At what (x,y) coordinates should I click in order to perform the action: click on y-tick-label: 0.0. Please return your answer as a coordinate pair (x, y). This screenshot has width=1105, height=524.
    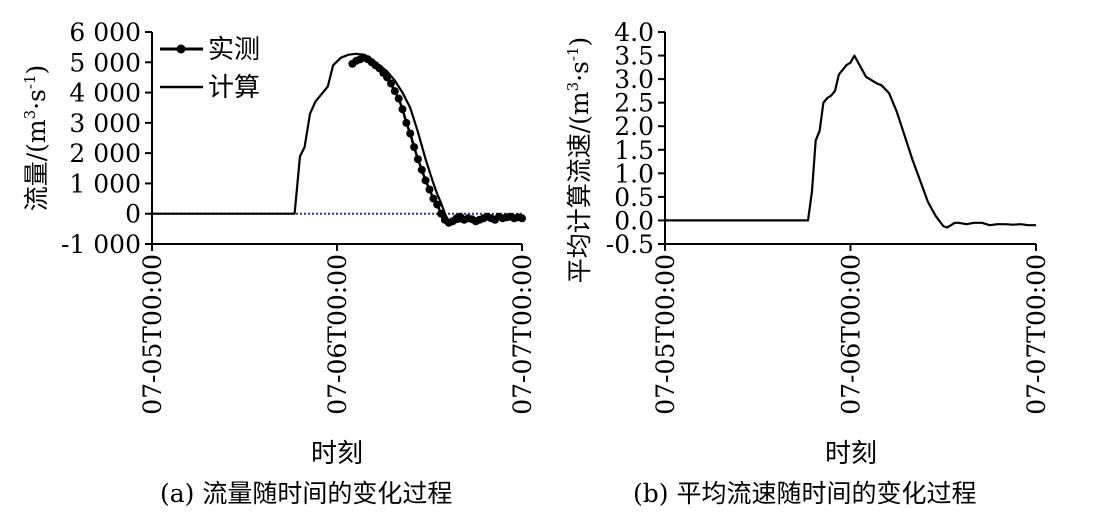
    Looking at the image, I should click on (634, 220).